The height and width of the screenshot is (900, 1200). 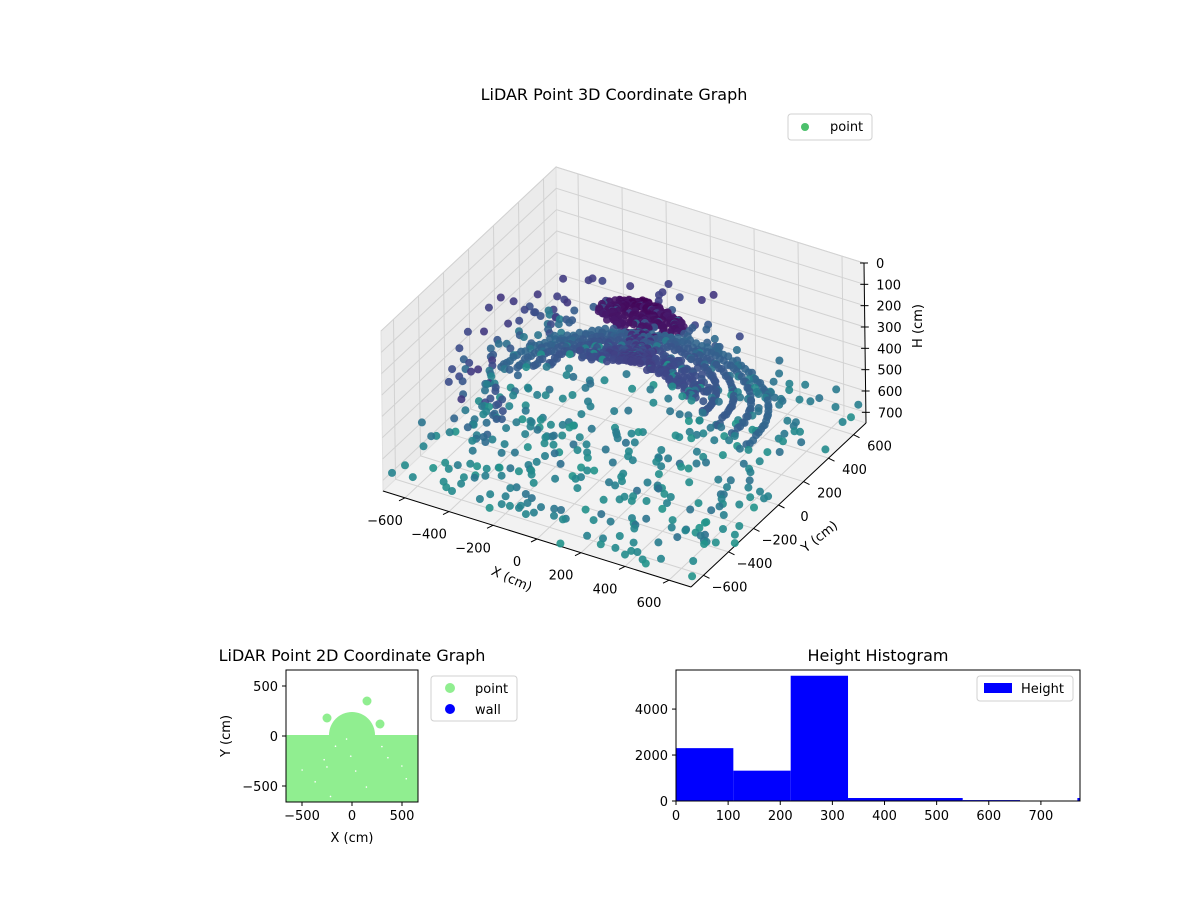 I want to click on chart-2d-ticks: −500 0 500 500 0 −500, so click(x=328, y=752).